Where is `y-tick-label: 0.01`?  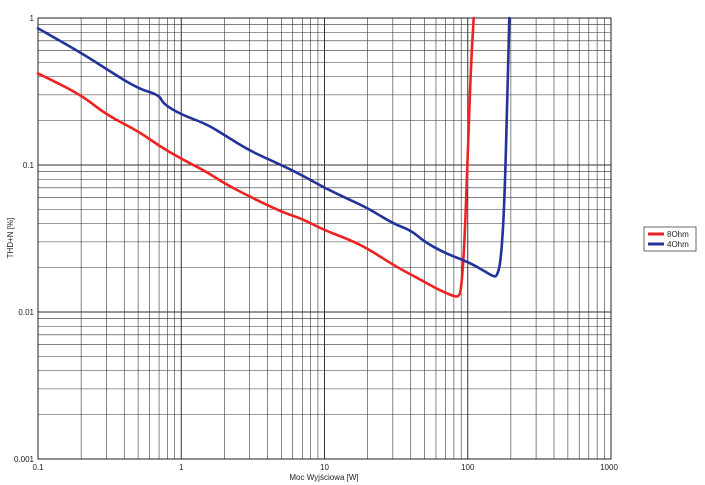 y-tick-label: 0.01 is located at coordinates (26, 312).